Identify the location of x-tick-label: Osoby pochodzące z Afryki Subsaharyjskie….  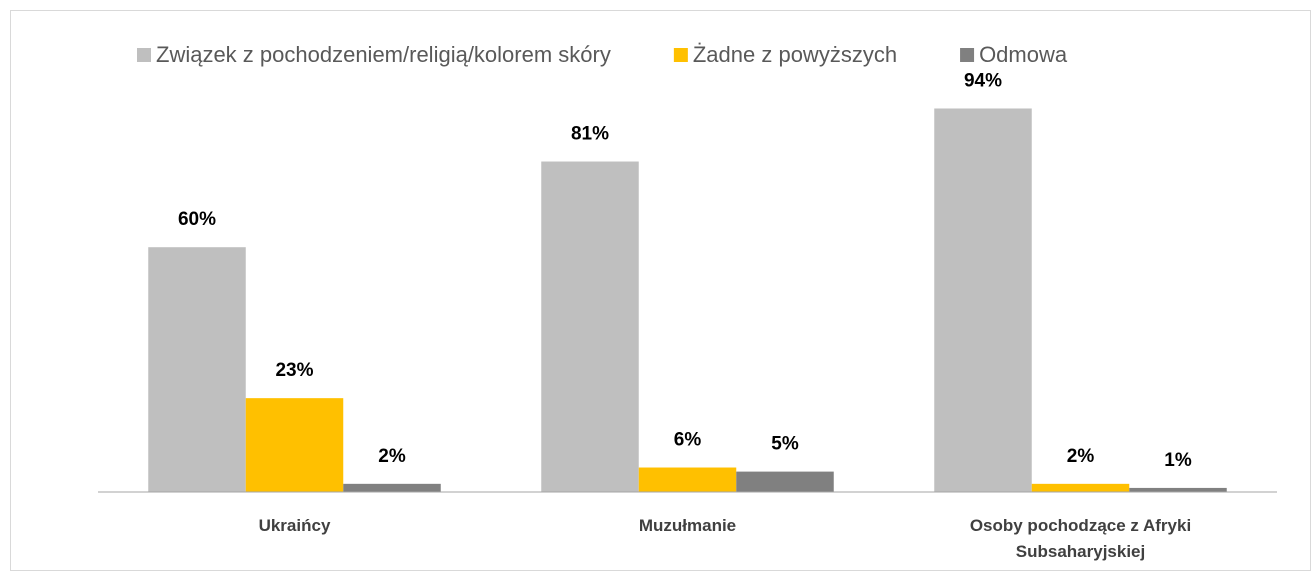
(1080, 538).